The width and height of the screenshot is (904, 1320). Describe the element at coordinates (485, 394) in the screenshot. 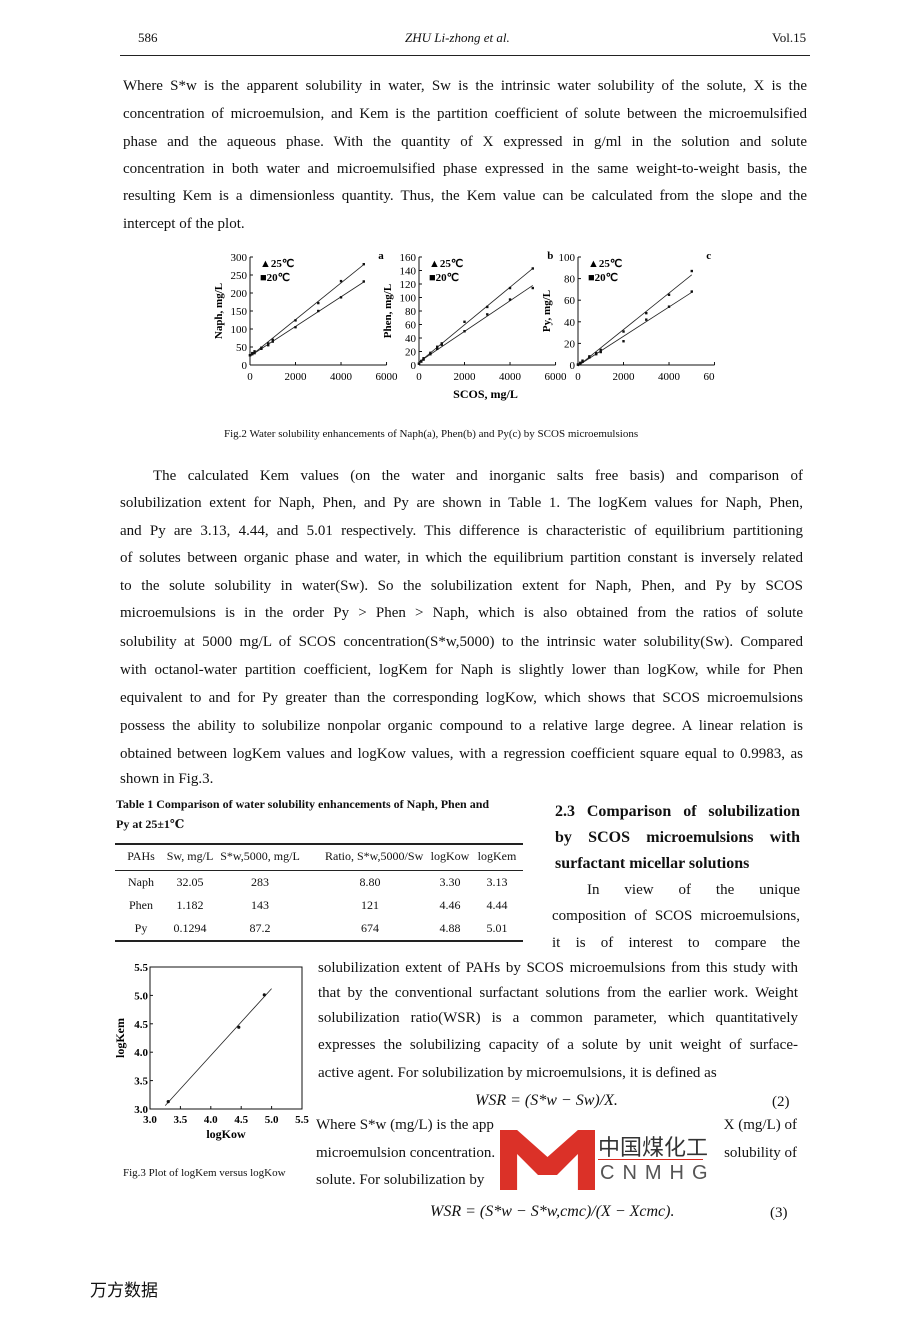

I see `x-axis-label: SCOS, mg/L` at that location.